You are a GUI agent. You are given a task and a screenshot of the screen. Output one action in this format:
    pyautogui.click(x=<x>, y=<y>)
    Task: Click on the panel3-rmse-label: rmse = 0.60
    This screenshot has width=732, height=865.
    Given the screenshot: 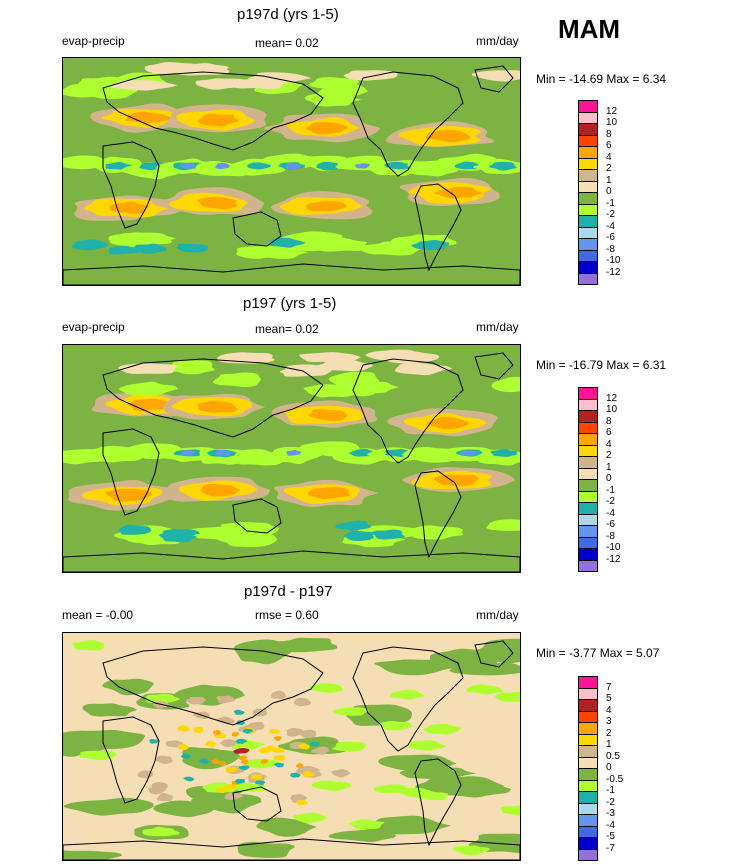 What is the action you would take?
    pyautogui.click(x=287, y=615)
    